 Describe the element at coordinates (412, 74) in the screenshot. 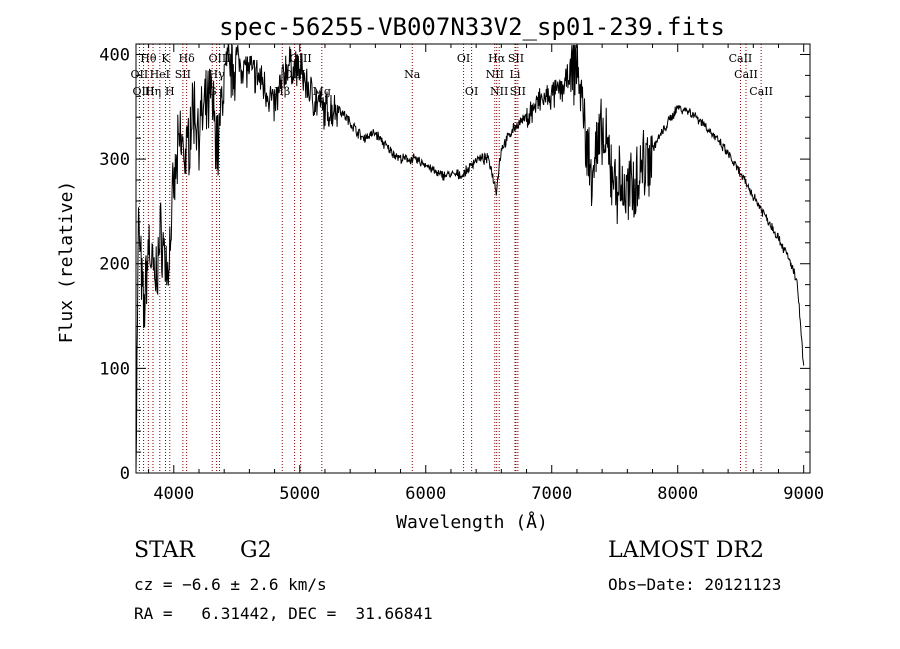

I see `line-label: Na` at that location.